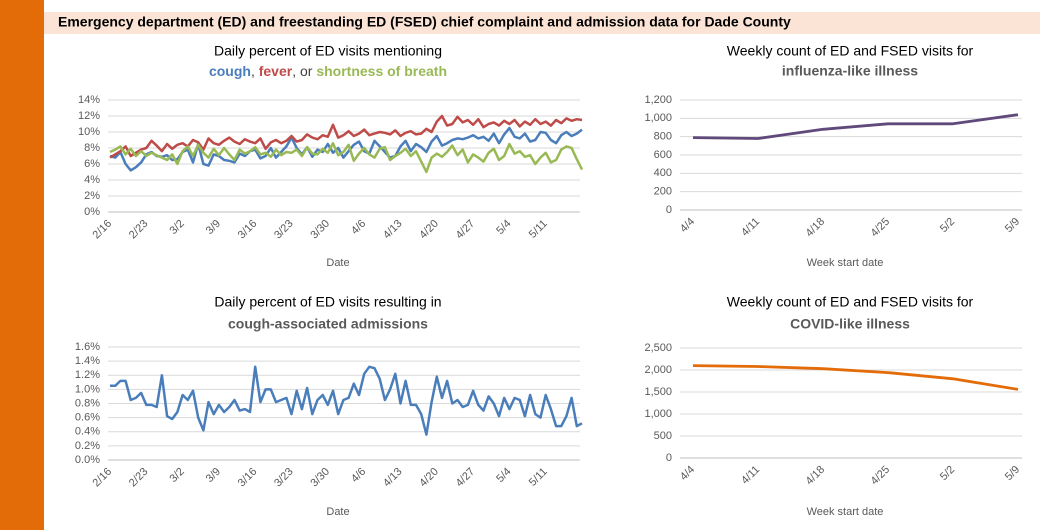 This screenshot has height=530, width=1055. What do you see at coordinates (92, 212) in the screenshot?
I see `y-tick-label: 0%` at bounding box center [92, 212].